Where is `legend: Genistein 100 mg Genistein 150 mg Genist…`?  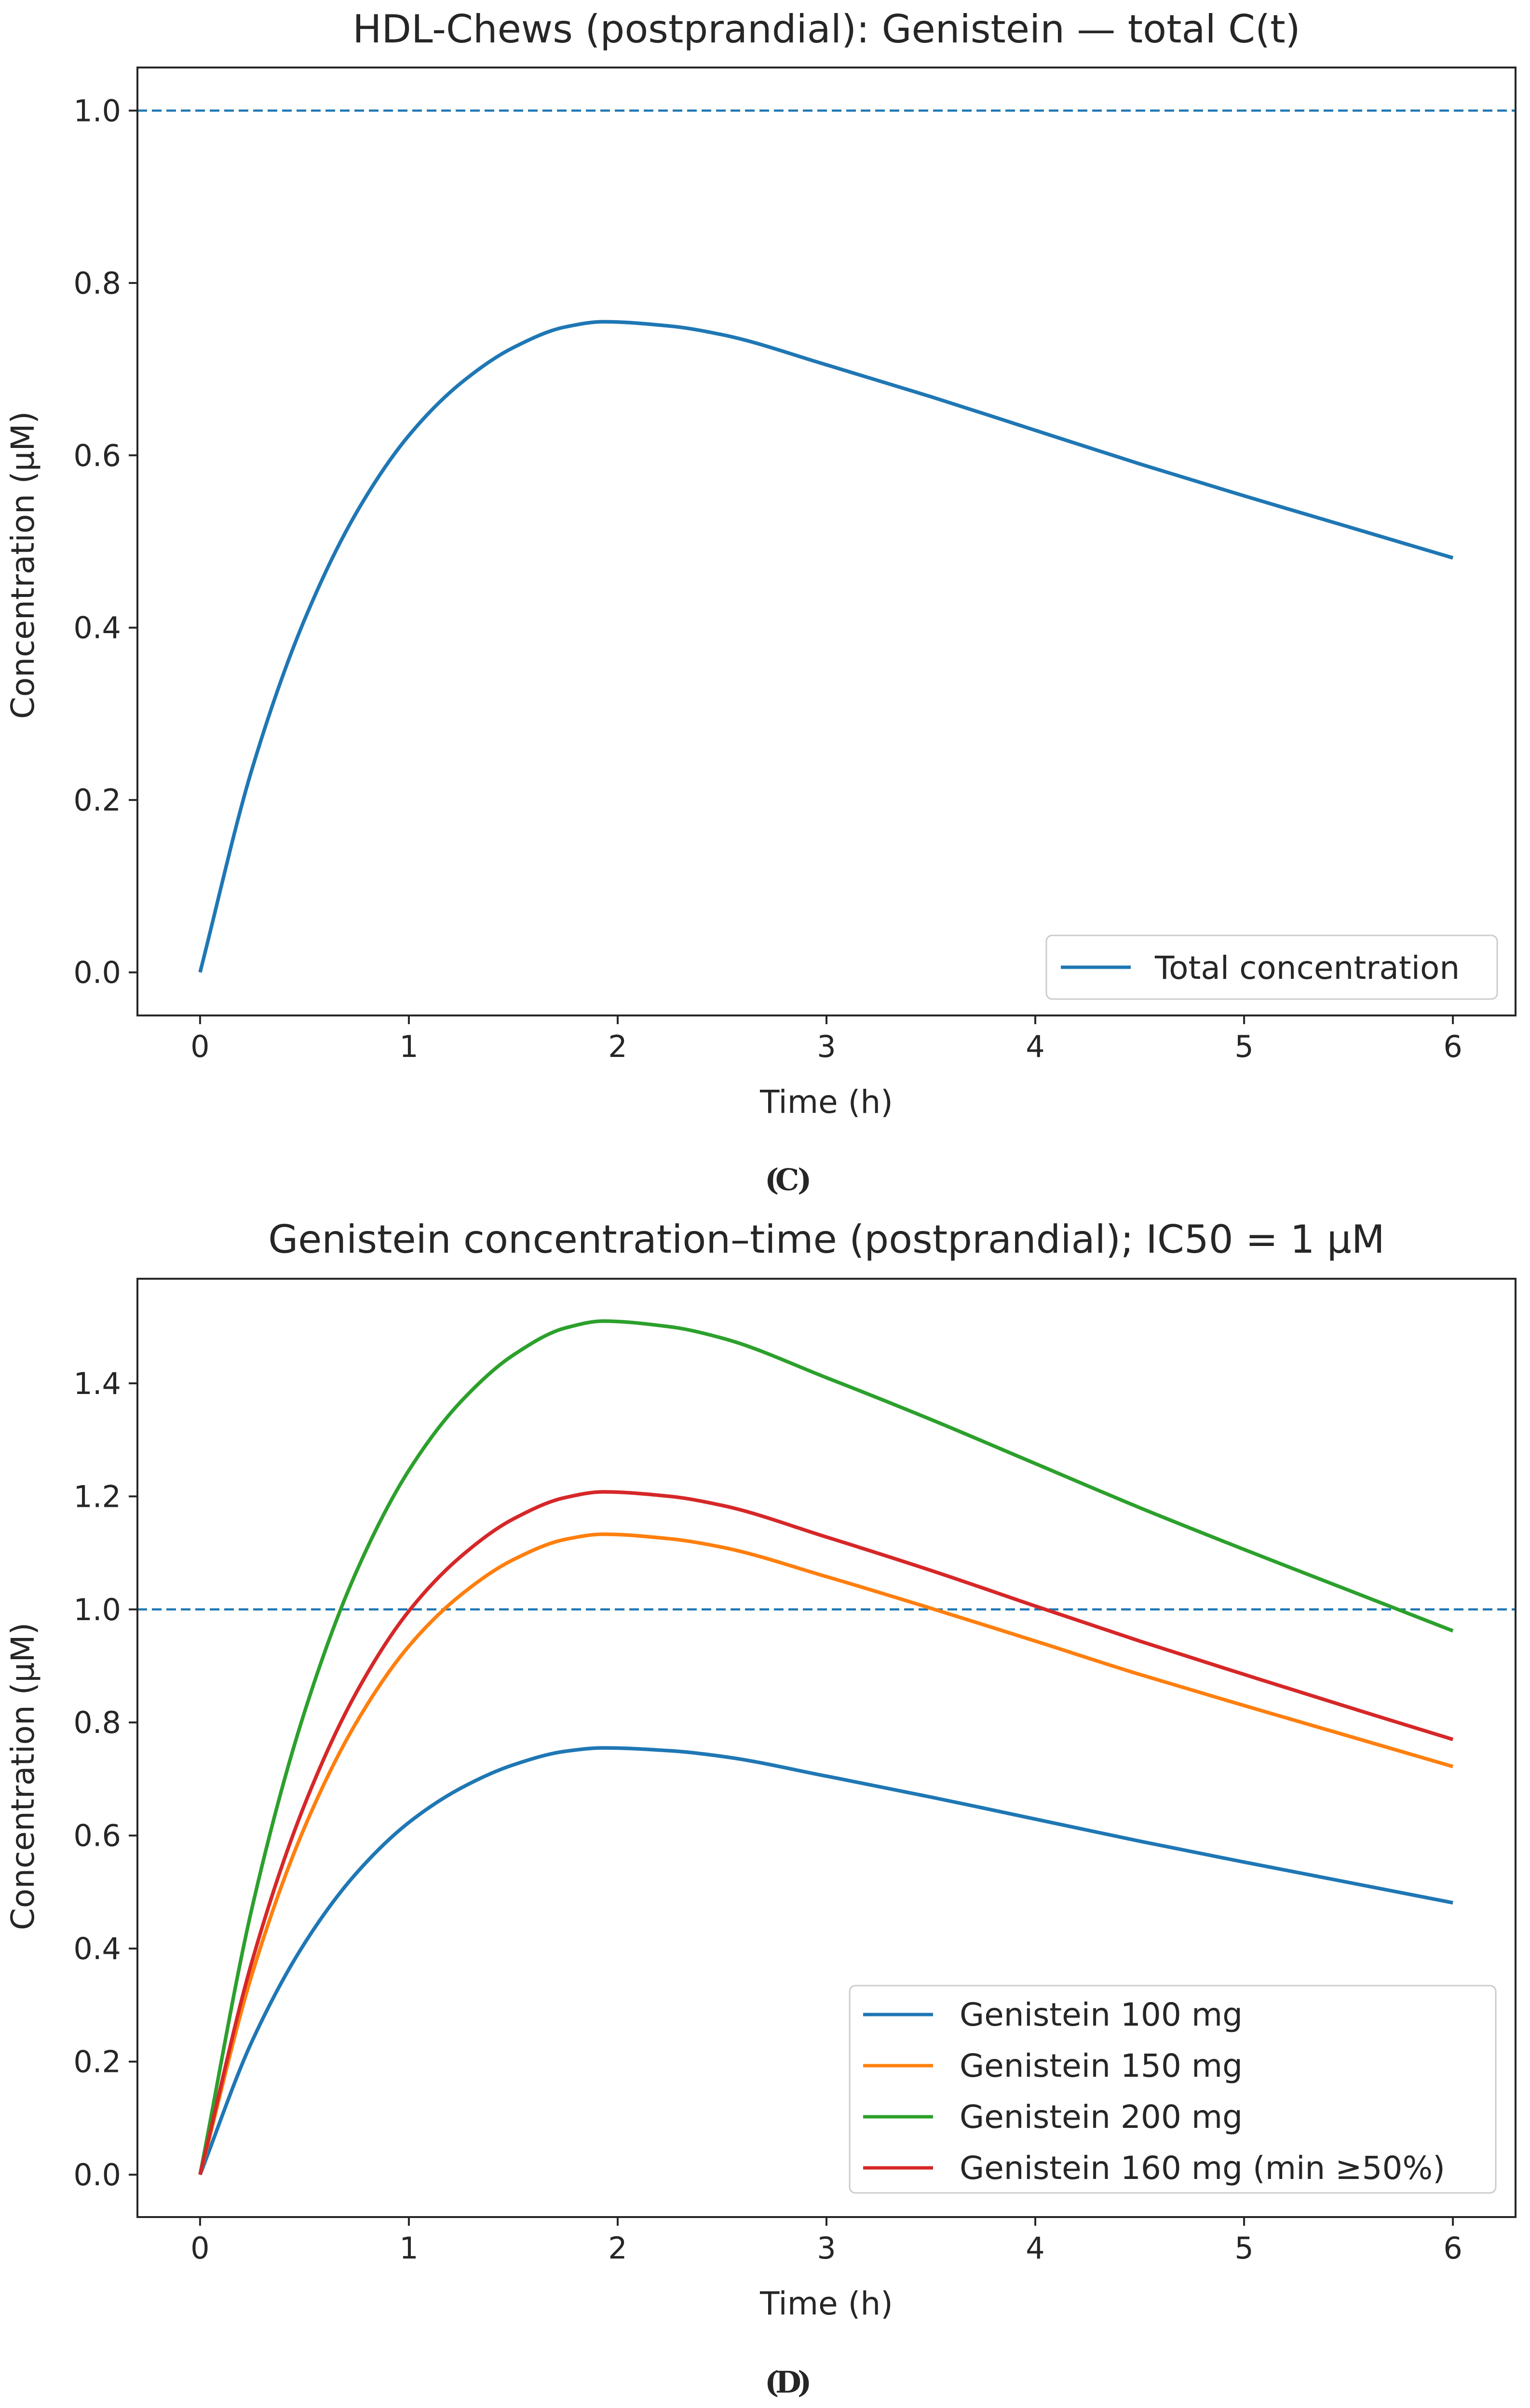 legend: Genistein 100 mg Genistein 150 mg Genist… is located at coordinates (1173, 2090).